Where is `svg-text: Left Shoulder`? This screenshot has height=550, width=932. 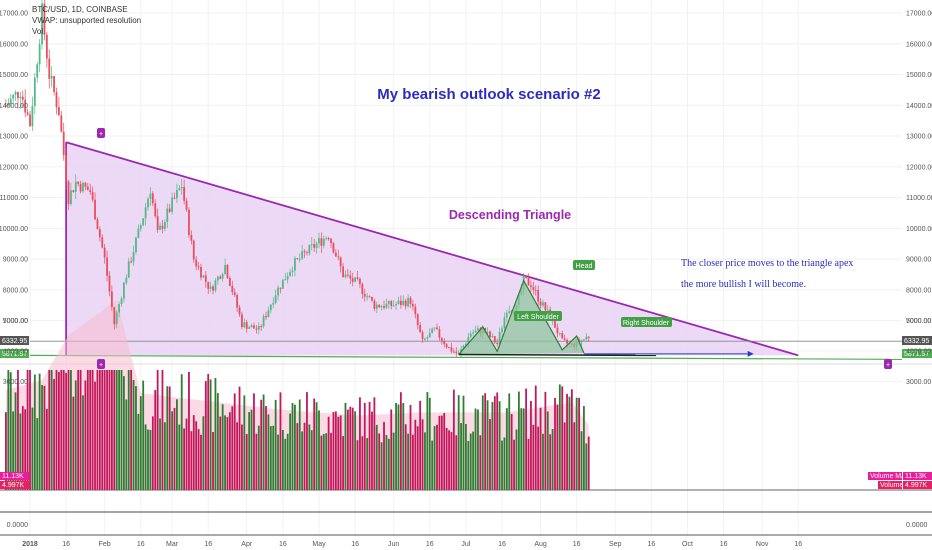
svg-text: Left Shoulder is located at coordinates (538, 317).